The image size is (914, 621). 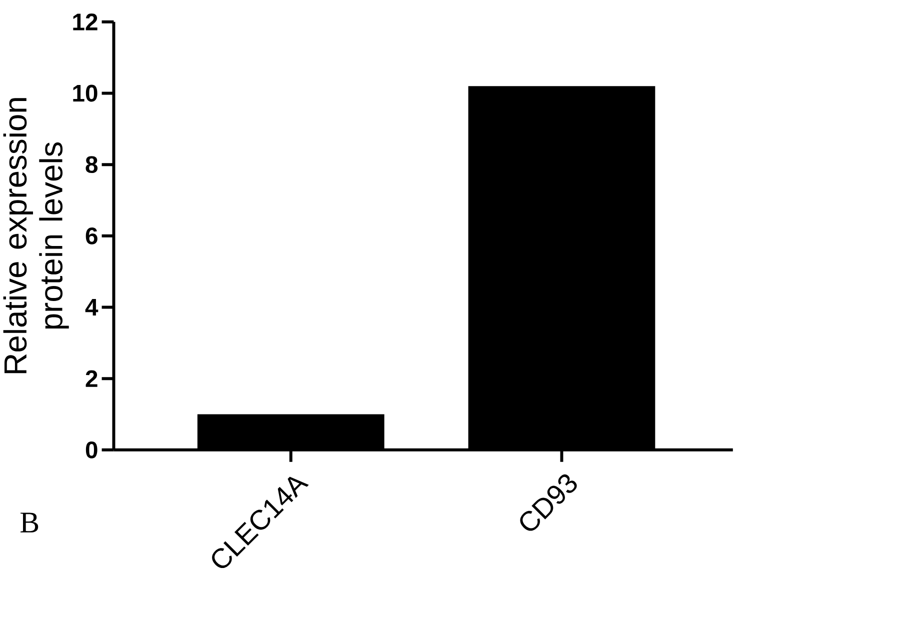 What do you see at coordinates (92, 235) in the screenshot?
I see `y-tick-label: 6` at bounding box center [92, 235].